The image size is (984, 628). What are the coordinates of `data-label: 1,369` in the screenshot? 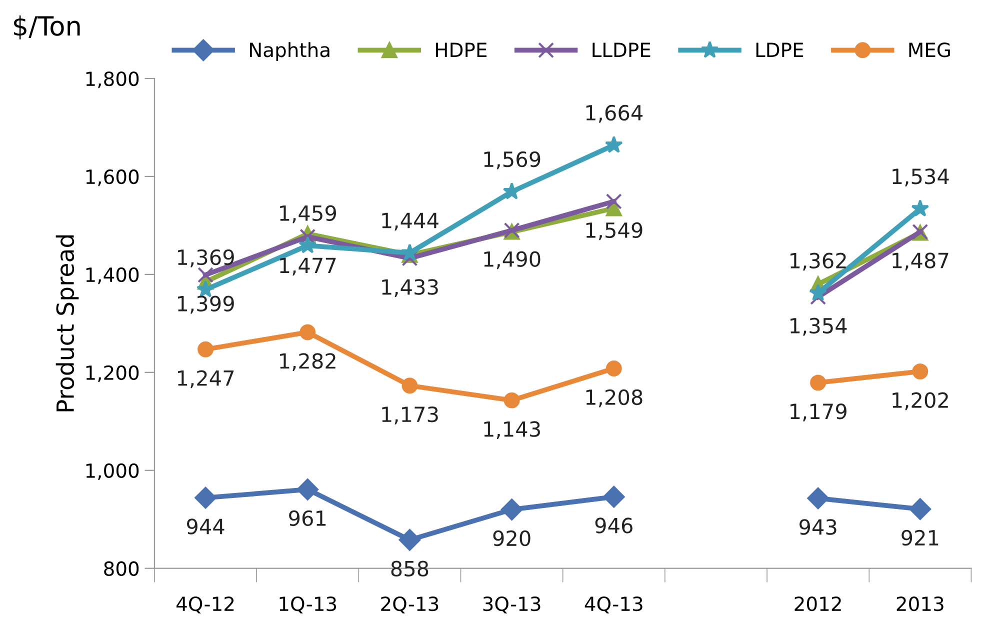 It's located at (206, 258).